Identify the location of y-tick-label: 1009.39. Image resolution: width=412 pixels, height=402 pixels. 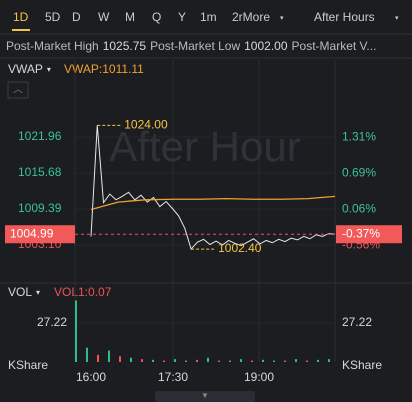
(40, 208).